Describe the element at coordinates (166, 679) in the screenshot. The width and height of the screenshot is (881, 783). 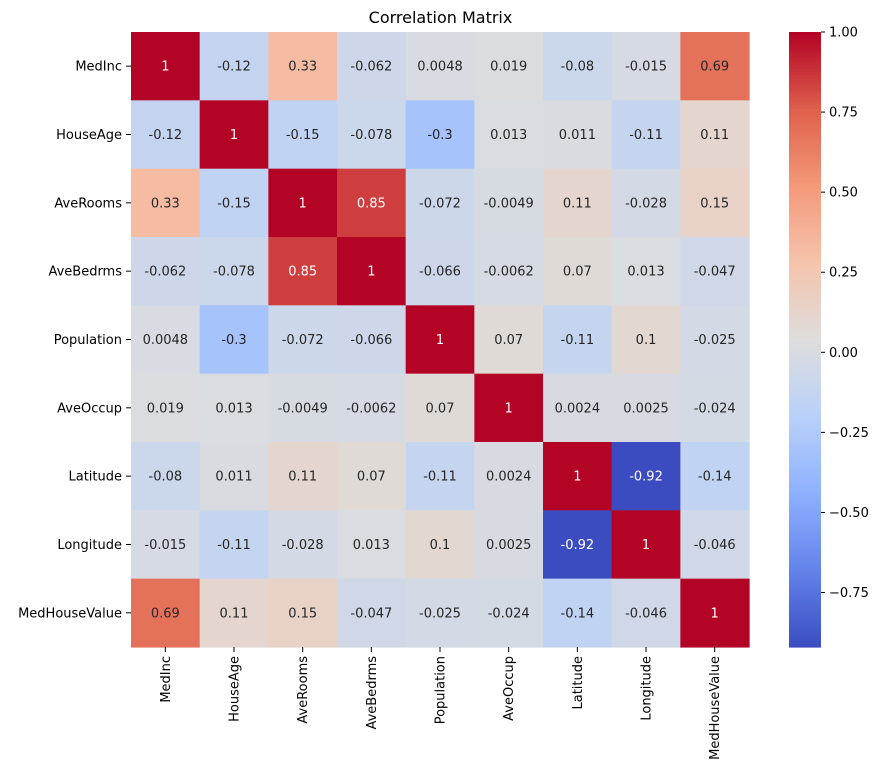
I see `column-tick-label: MedInc` at that location.